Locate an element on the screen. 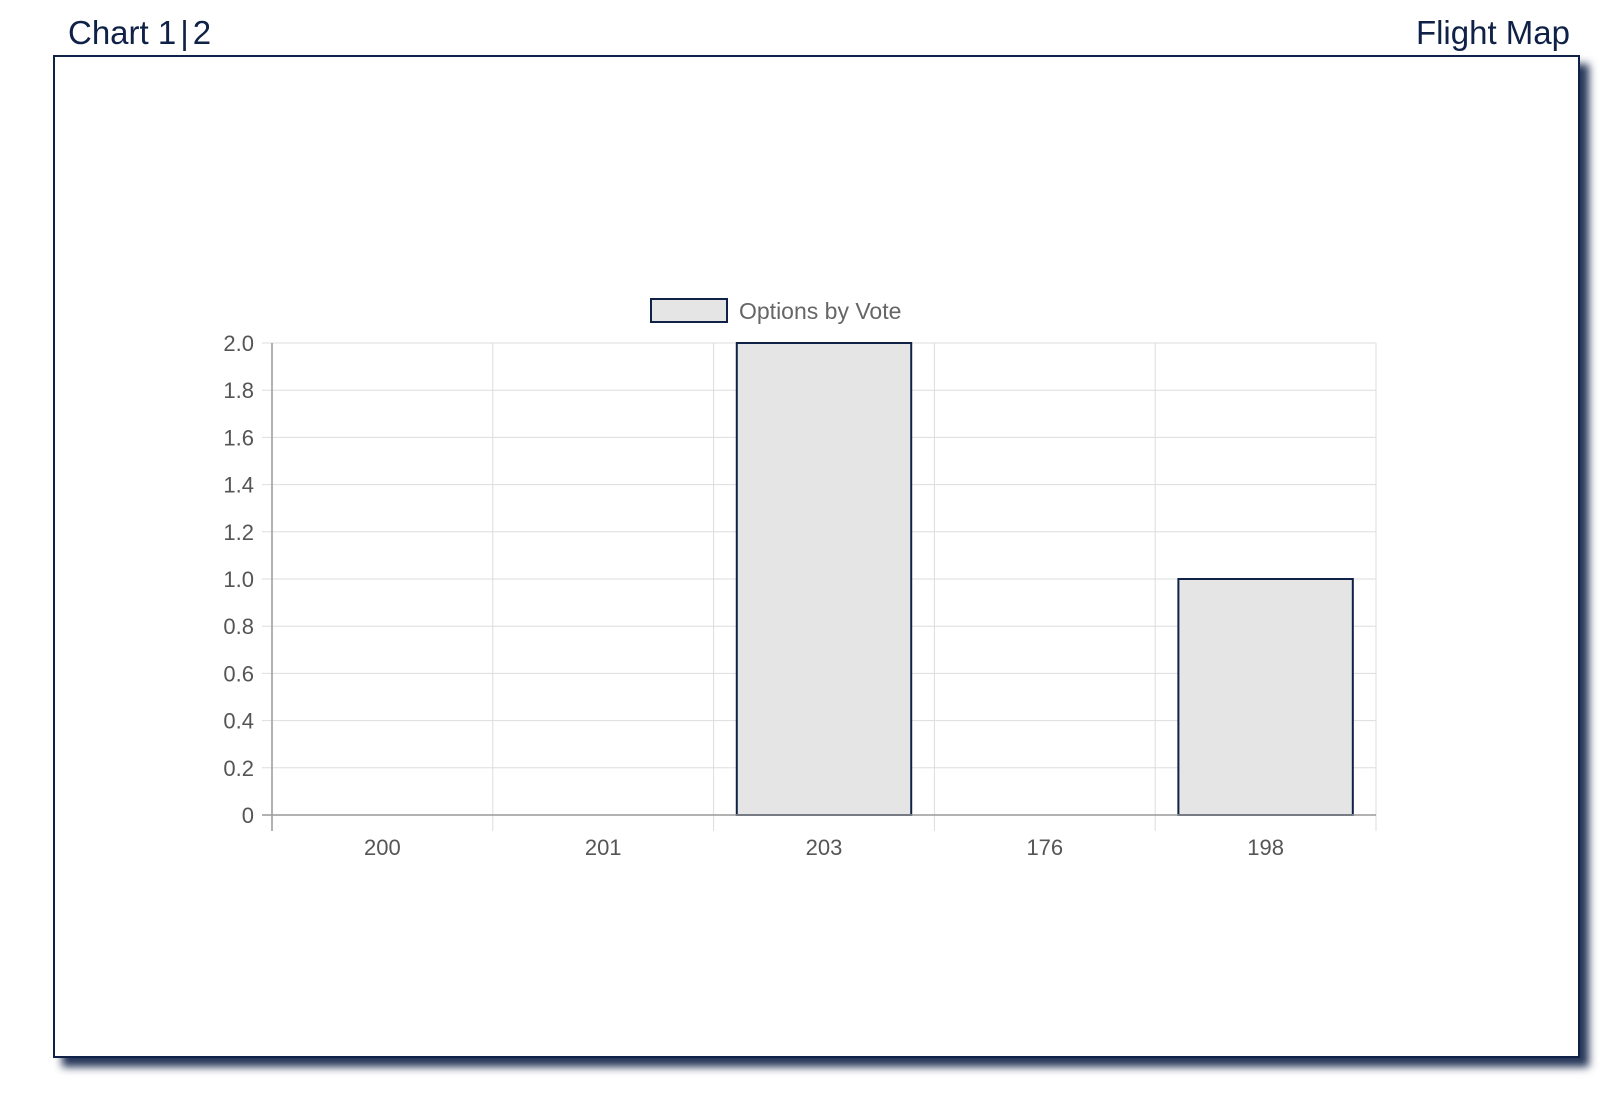 The image size is (1616, 1094). y-tick-label: 1.4 is located at coordinates (238, 485).